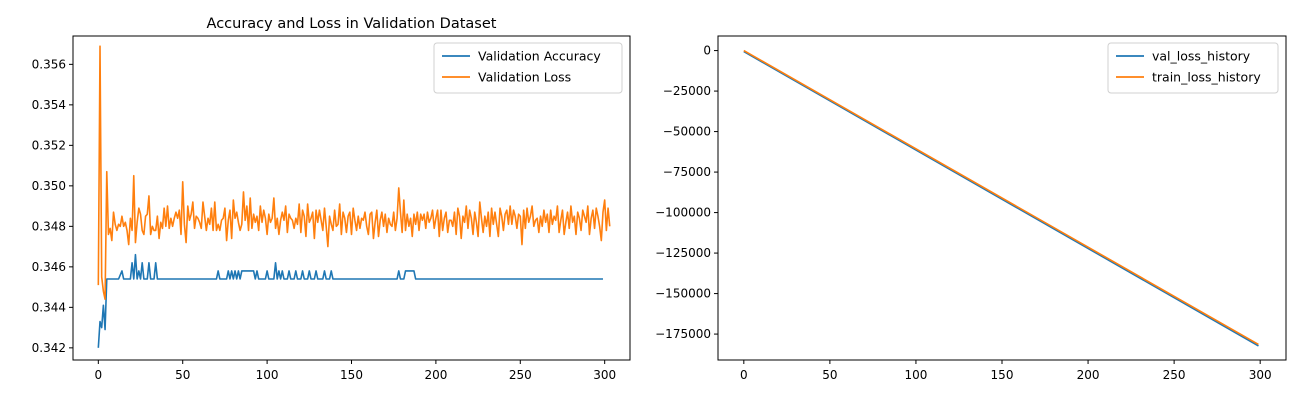 This screenshot has width=1300, height=400. What do you see at coordinates (687, 91) in the screenshot?
I see `y-tick-label: −25000` at bounding box center [687, 91].